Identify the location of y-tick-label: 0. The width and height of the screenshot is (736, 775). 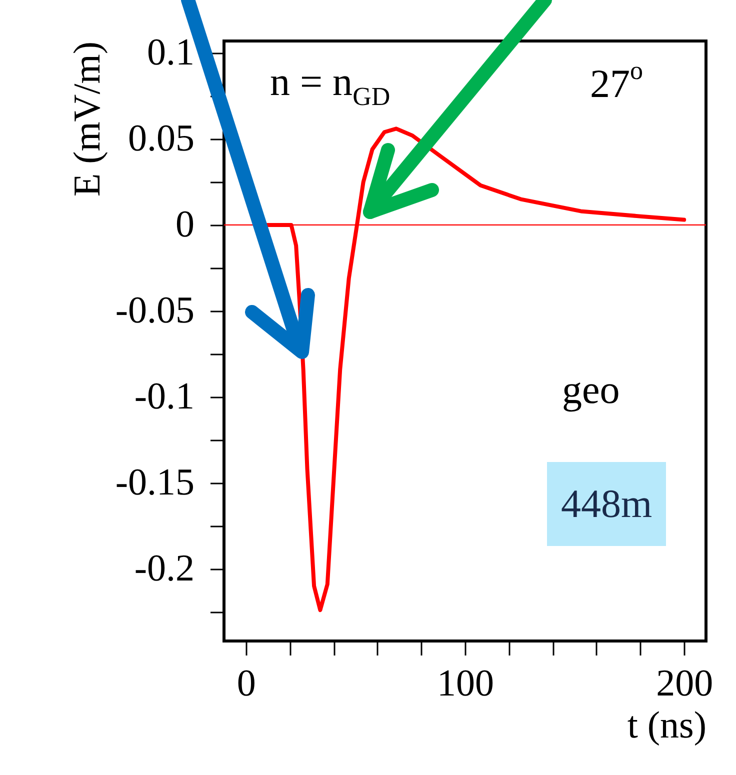
(185, 224).